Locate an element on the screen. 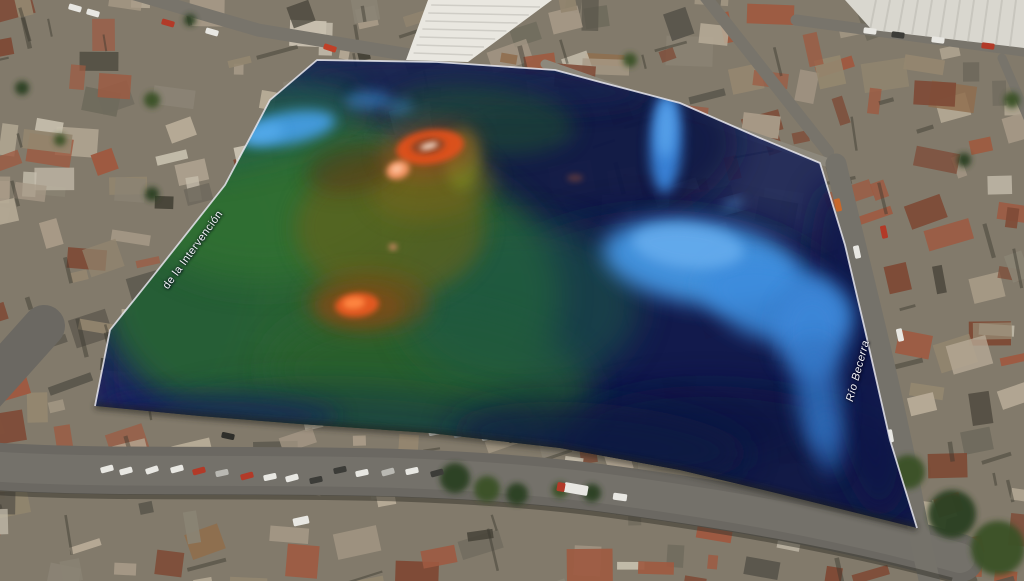 The image size is (1024, 581). industrial-roof is located at coordinates (934, 24).